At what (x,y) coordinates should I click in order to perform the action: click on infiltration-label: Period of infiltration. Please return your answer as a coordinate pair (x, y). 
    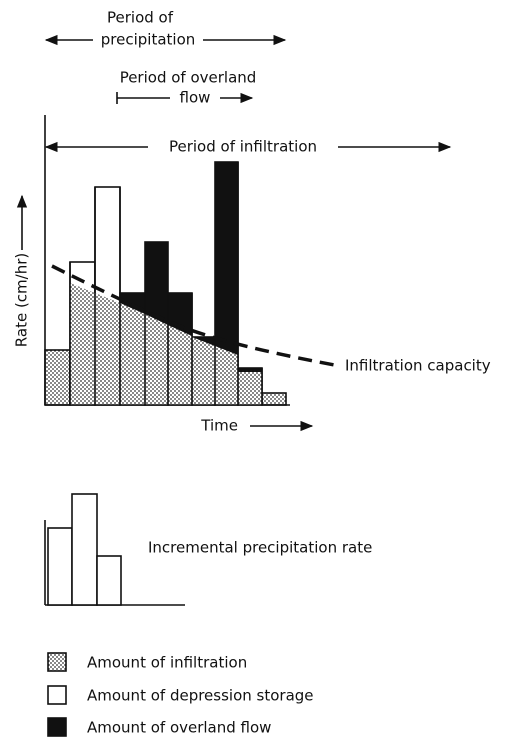
    Looking at the image, I should click on (243, 147).